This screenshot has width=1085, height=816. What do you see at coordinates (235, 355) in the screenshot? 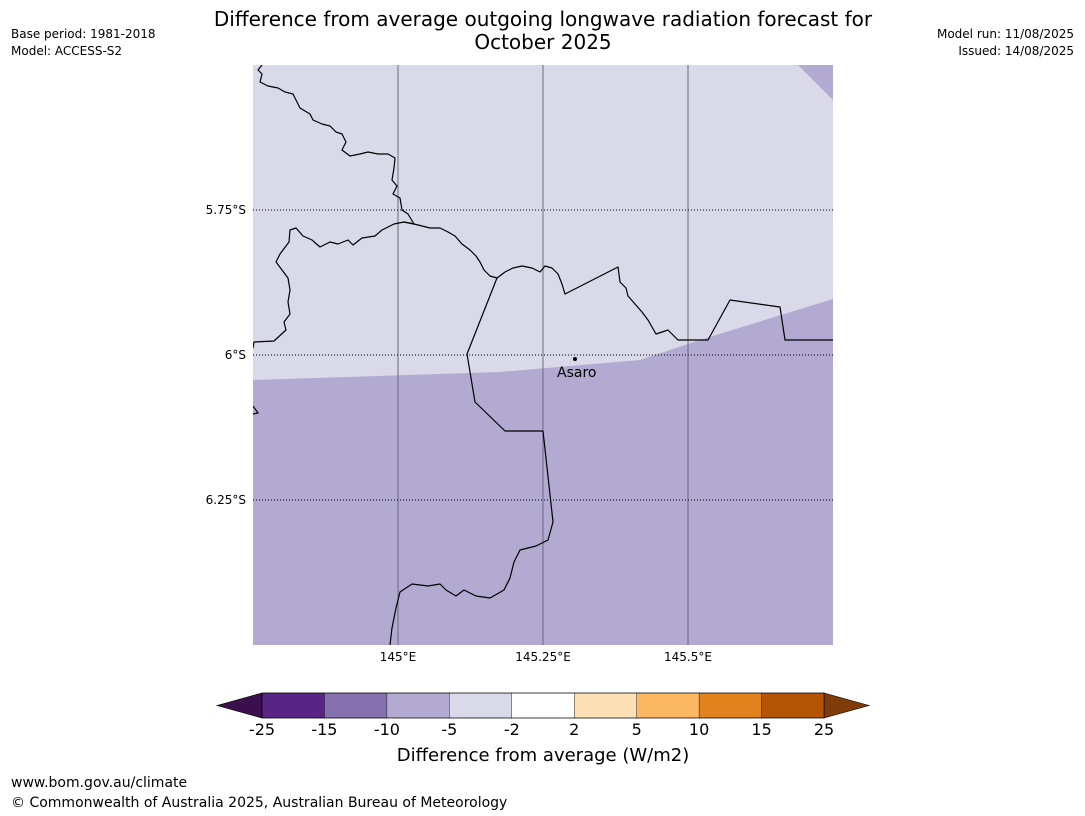
I see `lat-label: 6°S` at bounding box center [235, 355].